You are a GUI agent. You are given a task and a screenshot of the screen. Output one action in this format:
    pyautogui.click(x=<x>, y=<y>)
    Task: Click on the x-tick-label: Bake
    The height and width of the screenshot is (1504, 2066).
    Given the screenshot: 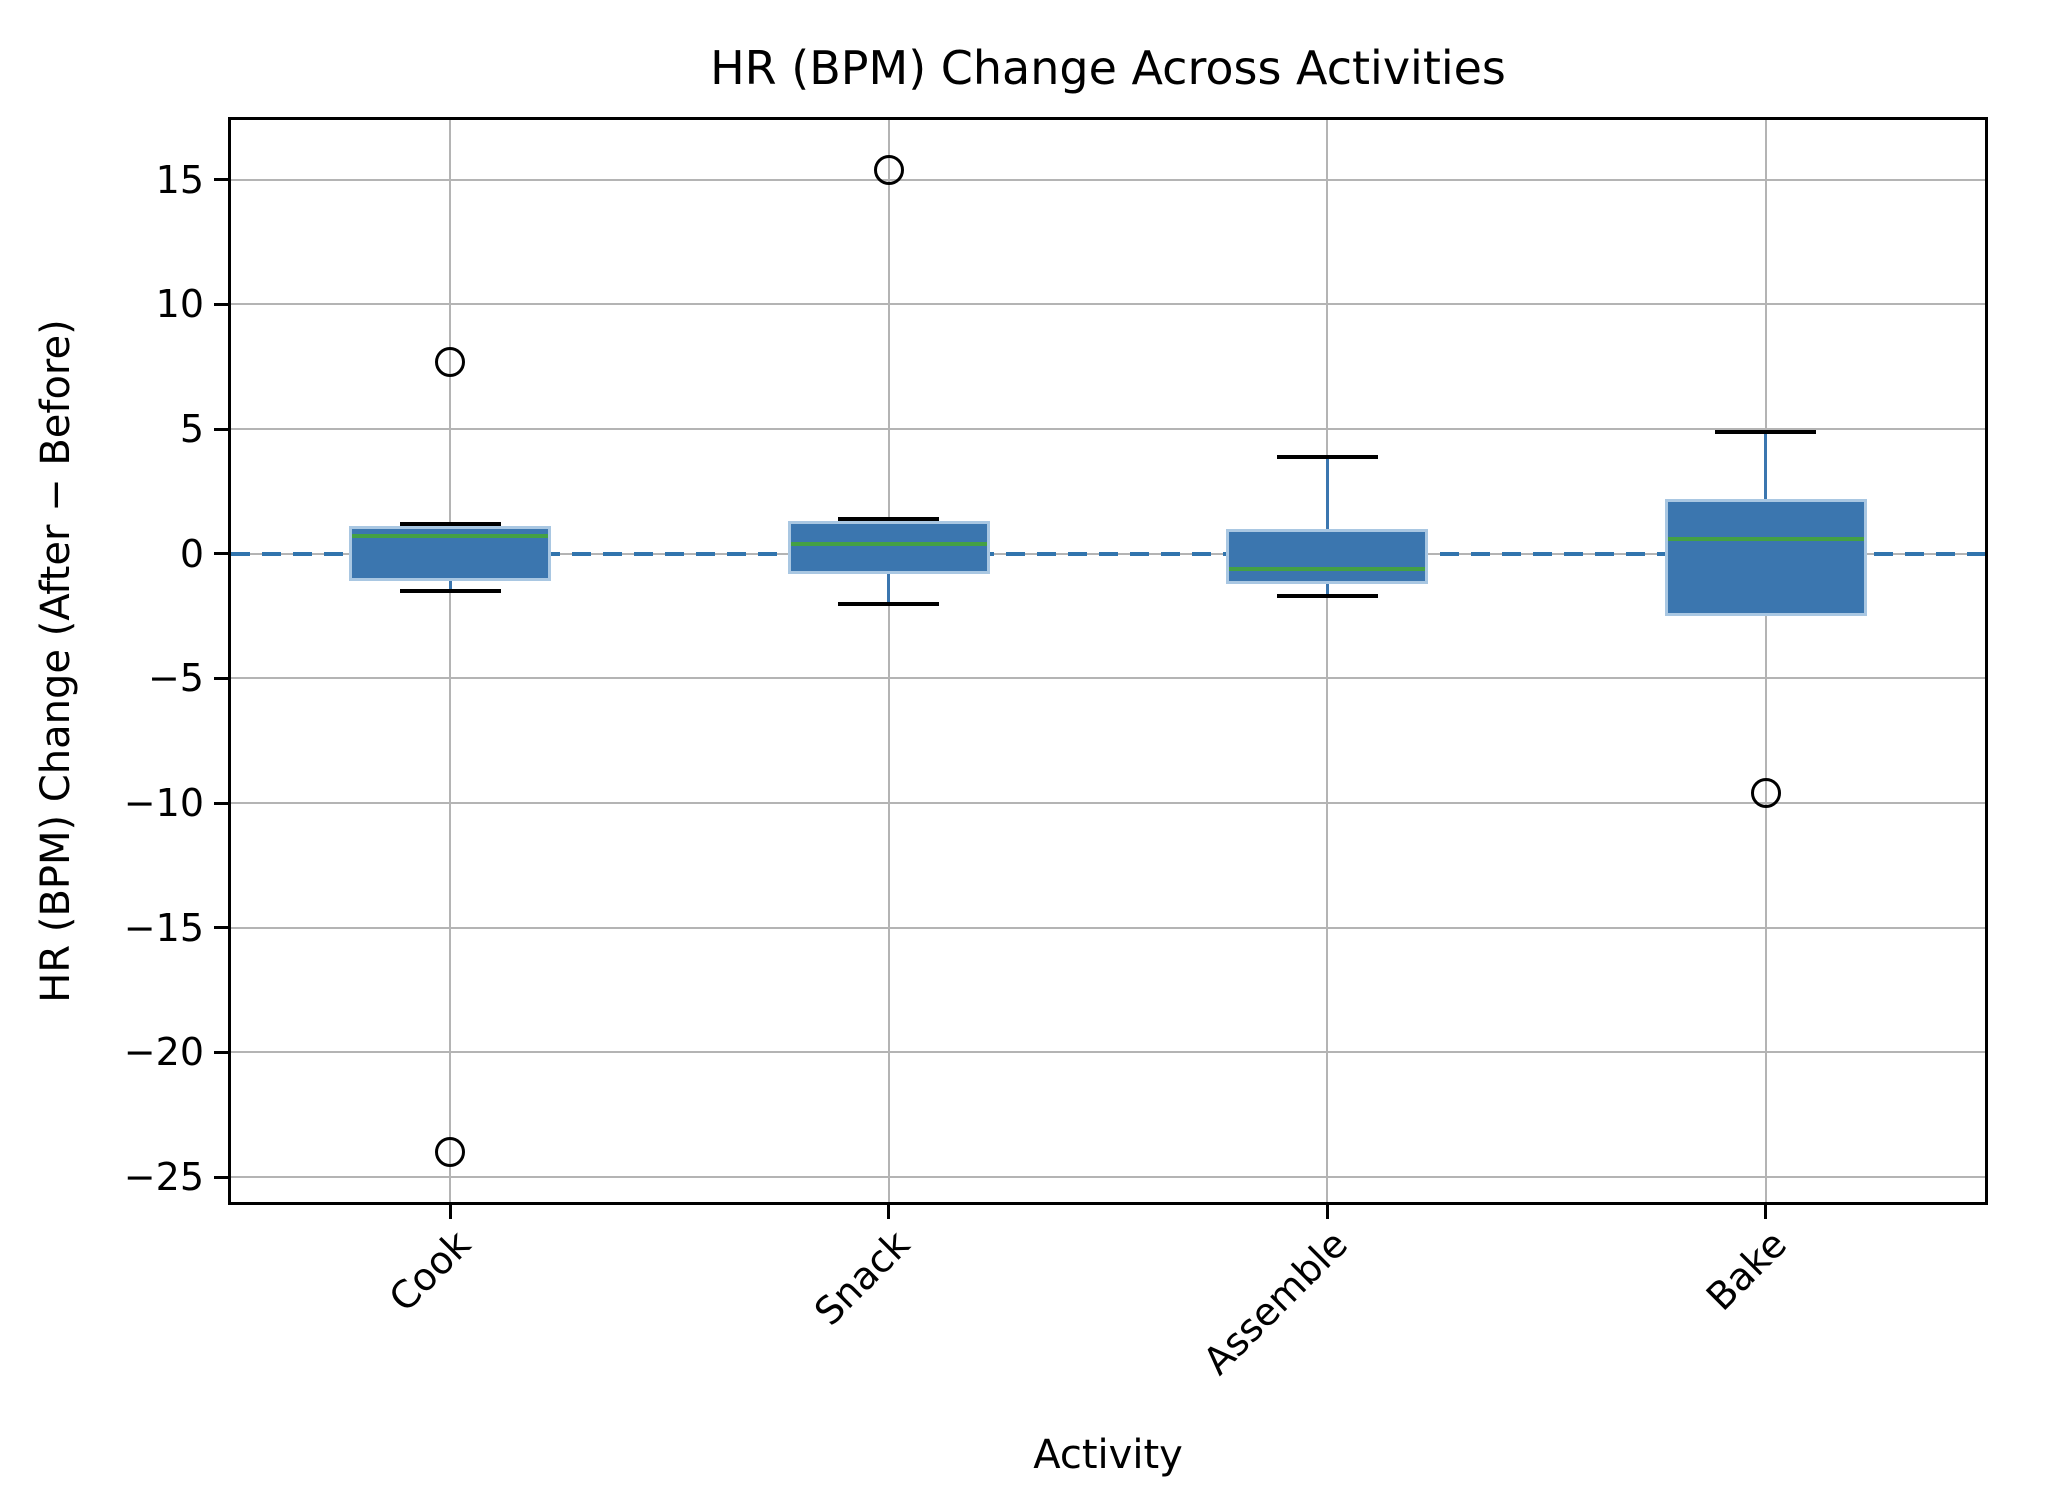 What is the action you would take?
    pyautogui.click(x=1746, y=1270)
    